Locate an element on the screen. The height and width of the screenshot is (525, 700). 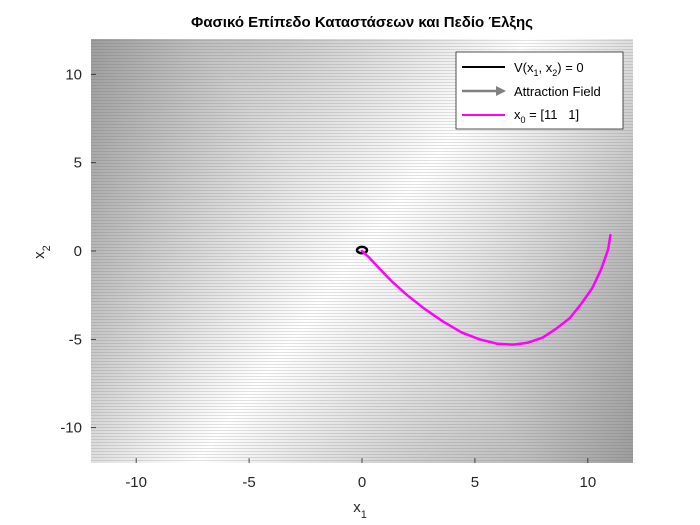
y-axis-label-sub: 2 is located at coordinates (47, 248).